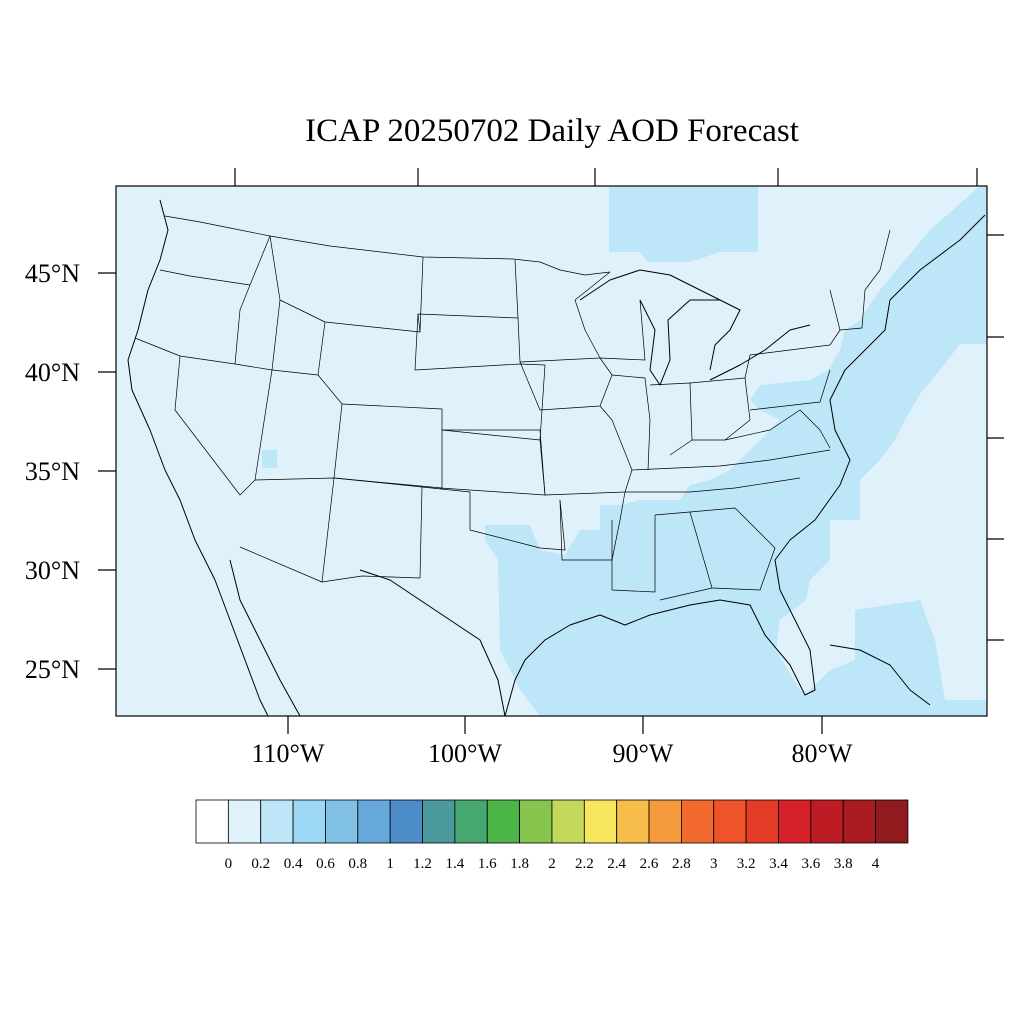  Describe the element at coordinates (198, 458) in the screenshot. I see `coast-pacific` at that location.